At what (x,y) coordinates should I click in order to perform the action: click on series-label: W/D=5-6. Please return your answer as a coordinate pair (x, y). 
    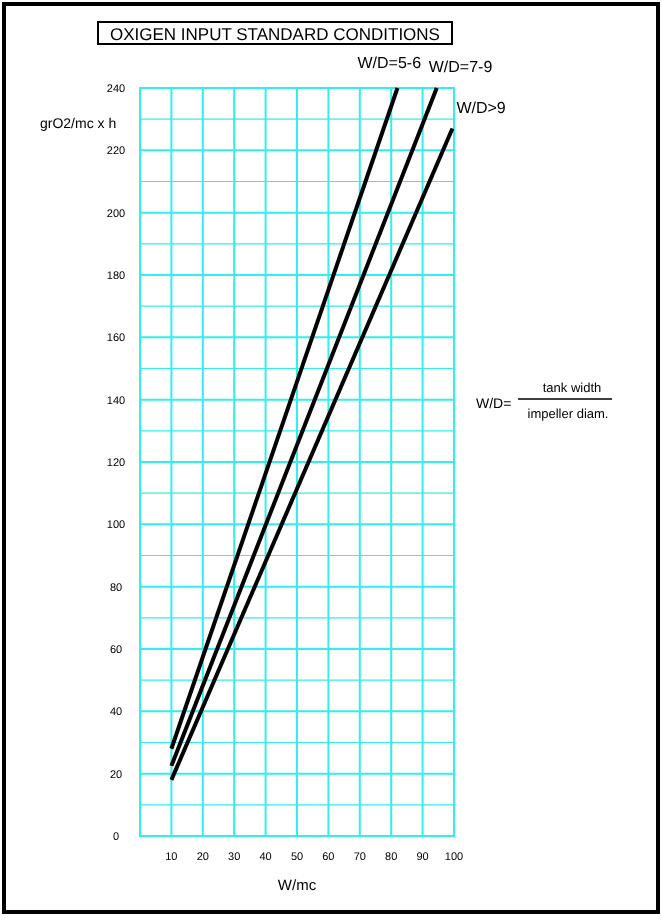
    Looking at the image, I should click on (390, 63).